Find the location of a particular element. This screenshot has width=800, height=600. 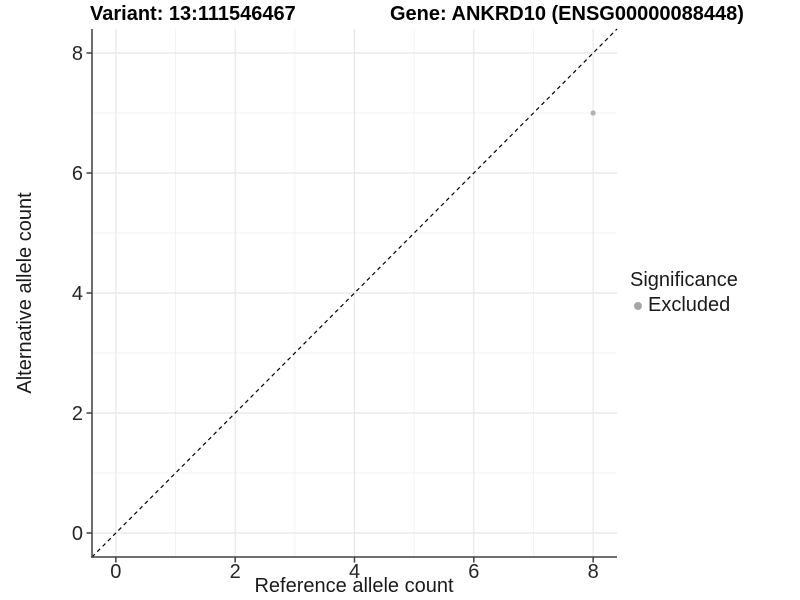

x-tick-label: 2 is located at coordinates (235, 572).